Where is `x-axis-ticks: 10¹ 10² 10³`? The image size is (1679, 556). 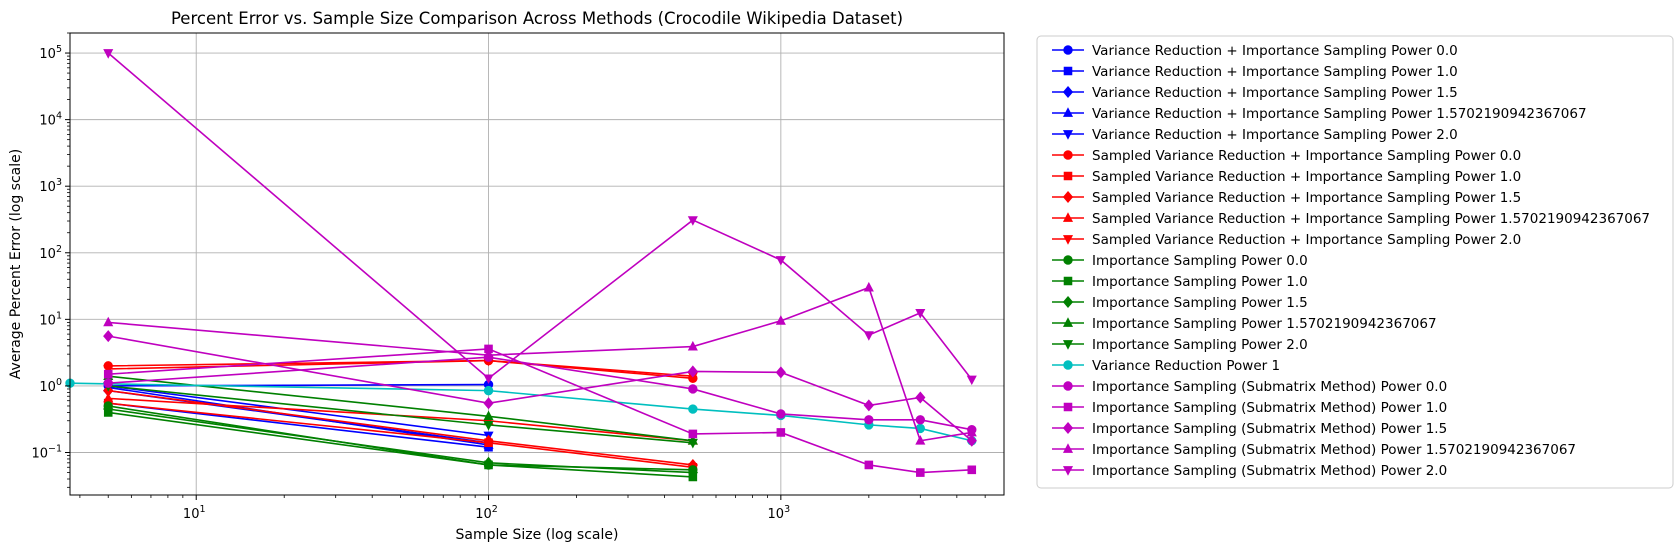 x-axis-ticks: 10¹ 10² 10³ is located at coordinates (532, 508).